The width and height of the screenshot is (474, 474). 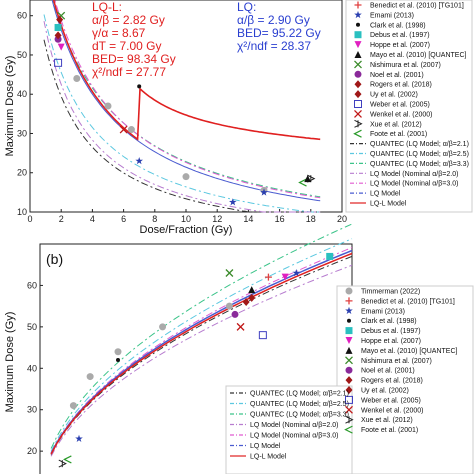 I want to click on legend-entry: Timmerman (2022), so click(x=390, y=292).